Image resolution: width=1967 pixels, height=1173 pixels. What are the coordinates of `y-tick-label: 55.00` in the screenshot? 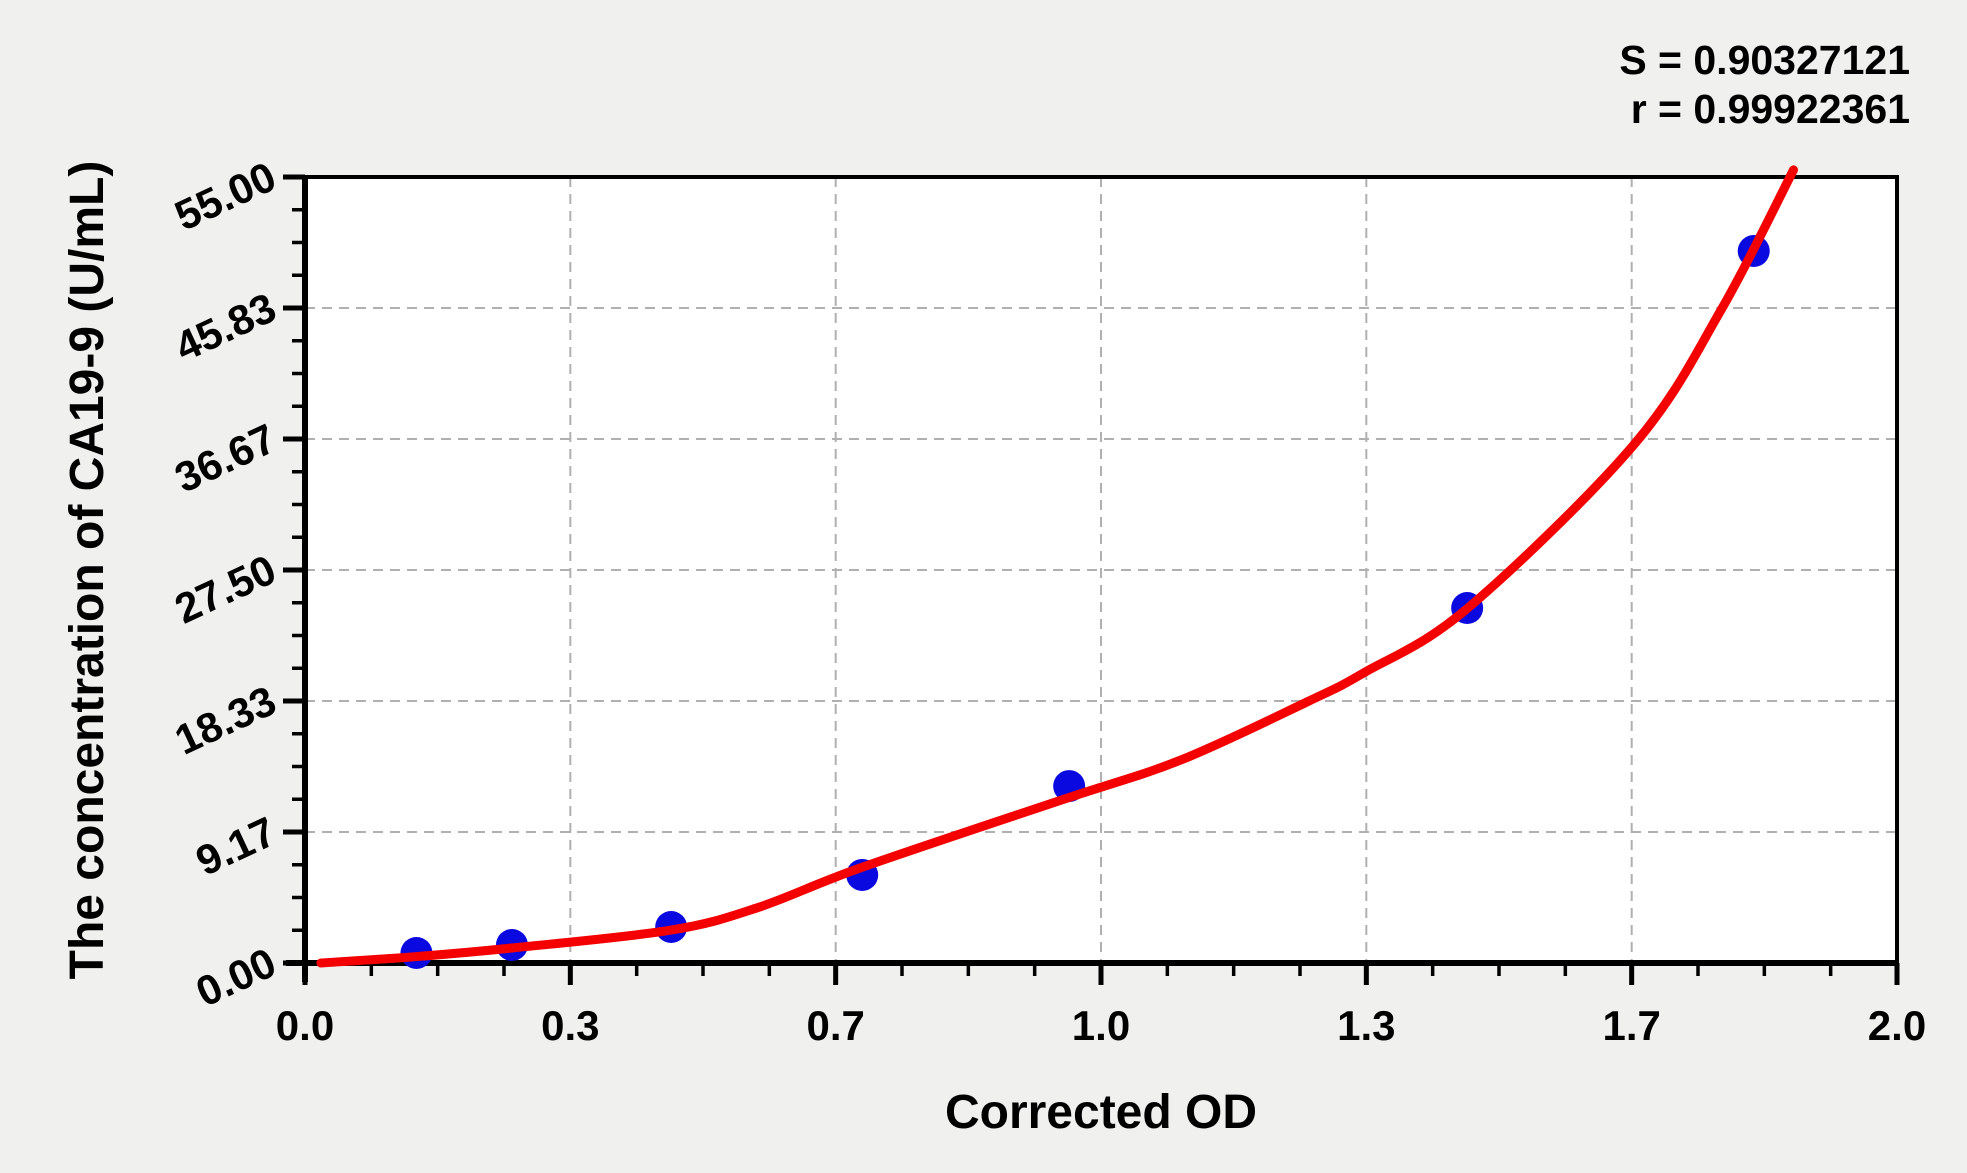 It's located at (225, 196).